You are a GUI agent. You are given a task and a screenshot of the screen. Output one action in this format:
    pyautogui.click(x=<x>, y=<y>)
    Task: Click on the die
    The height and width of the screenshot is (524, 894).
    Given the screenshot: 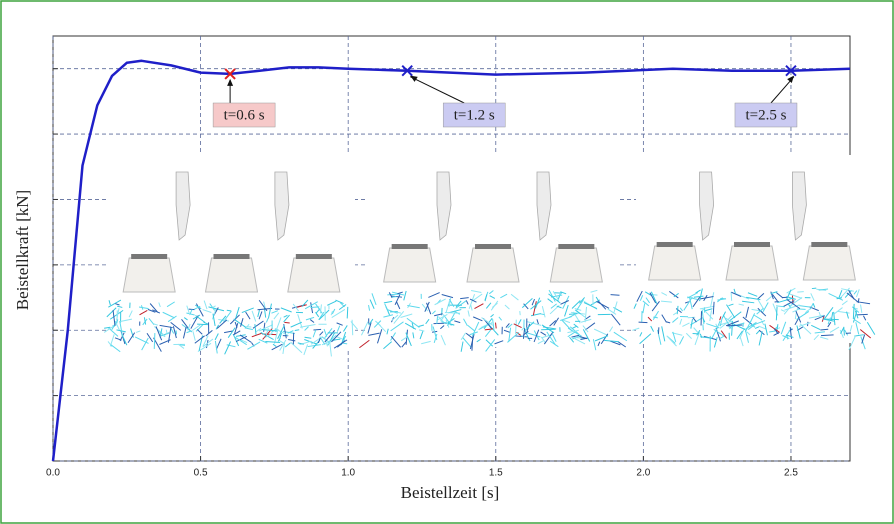 What is the action you would take?
    pyautogui.click(x=752, y=263)
    